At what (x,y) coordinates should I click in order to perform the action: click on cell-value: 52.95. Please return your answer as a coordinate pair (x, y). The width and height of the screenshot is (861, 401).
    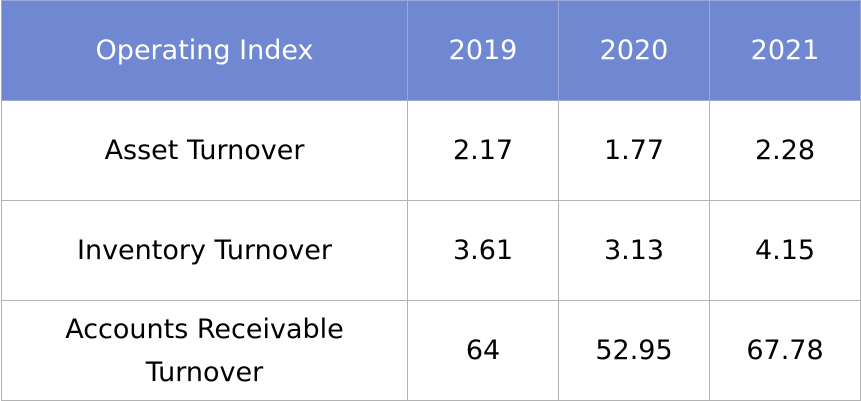
    Looking at the image, I should click on (634, 350).